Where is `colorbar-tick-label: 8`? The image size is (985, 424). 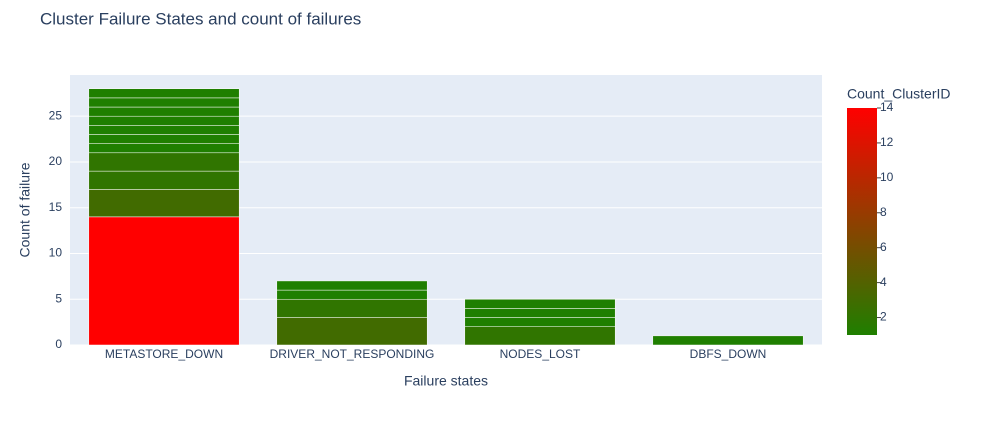
colorbar-tick-label: 8 is located at coordinates (883, 212).